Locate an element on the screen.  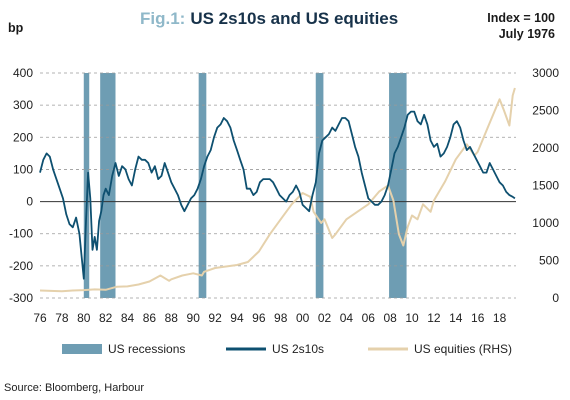
legend-label-recessions: US recessions is located at coordinates (146, 349).